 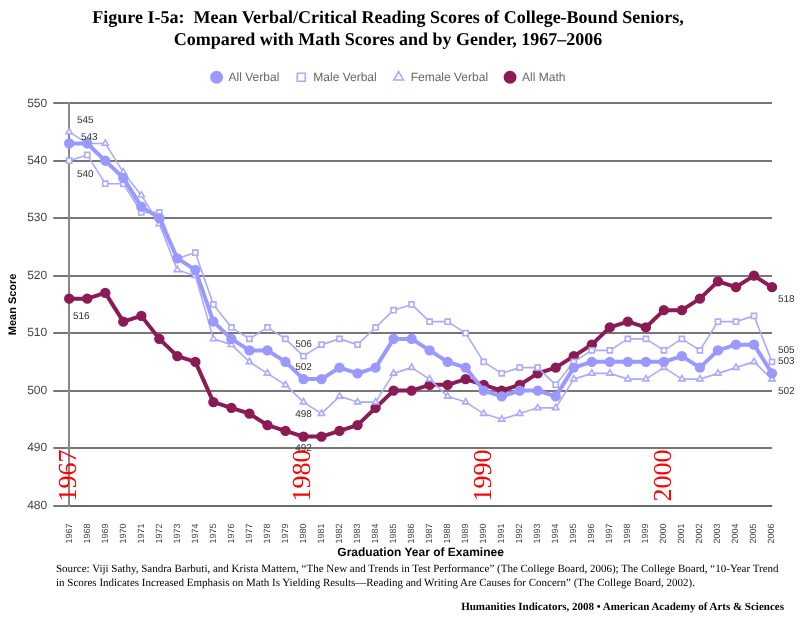 I want to click on text: Figure I-5a: Mean Verbal/Critical Reading Scores of College-Bound Seniors,, so click(x=388, y=17).